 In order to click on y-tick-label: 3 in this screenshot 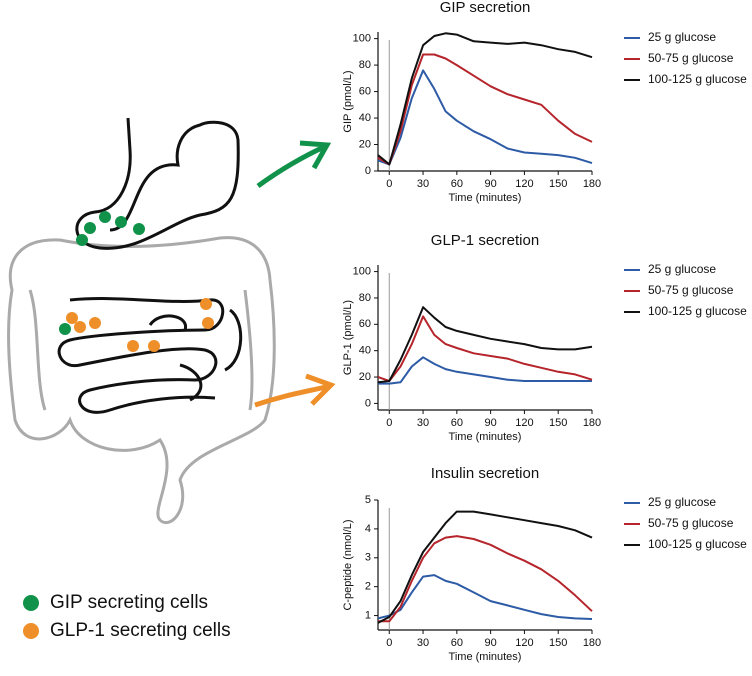, I will do `click(368, 558)`.